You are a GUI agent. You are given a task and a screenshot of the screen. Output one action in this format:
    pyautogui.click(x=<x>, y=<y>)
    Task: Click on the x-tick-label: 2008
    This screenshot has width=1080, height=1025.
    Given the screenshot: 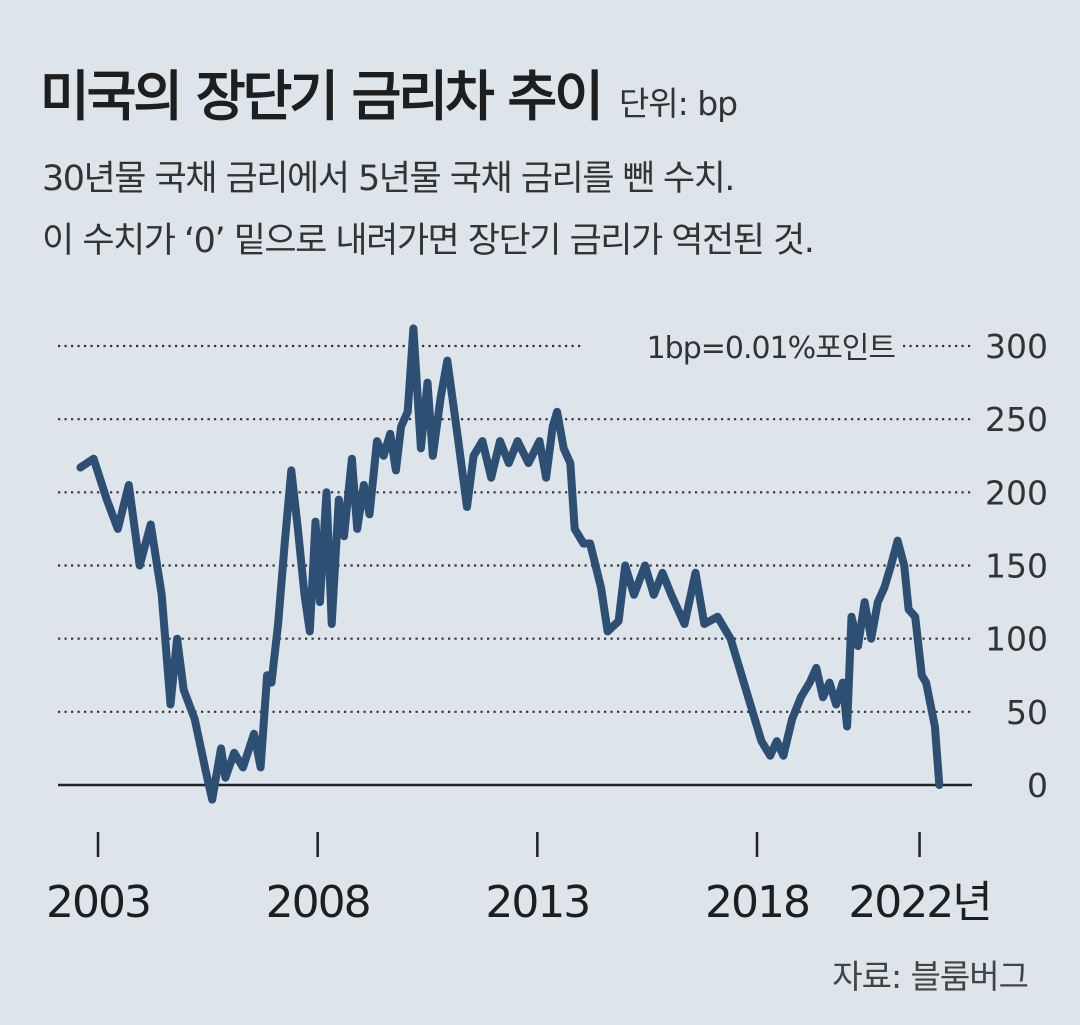 What is the action you would take?
    pyautogui.click(x=318, y=902)
    